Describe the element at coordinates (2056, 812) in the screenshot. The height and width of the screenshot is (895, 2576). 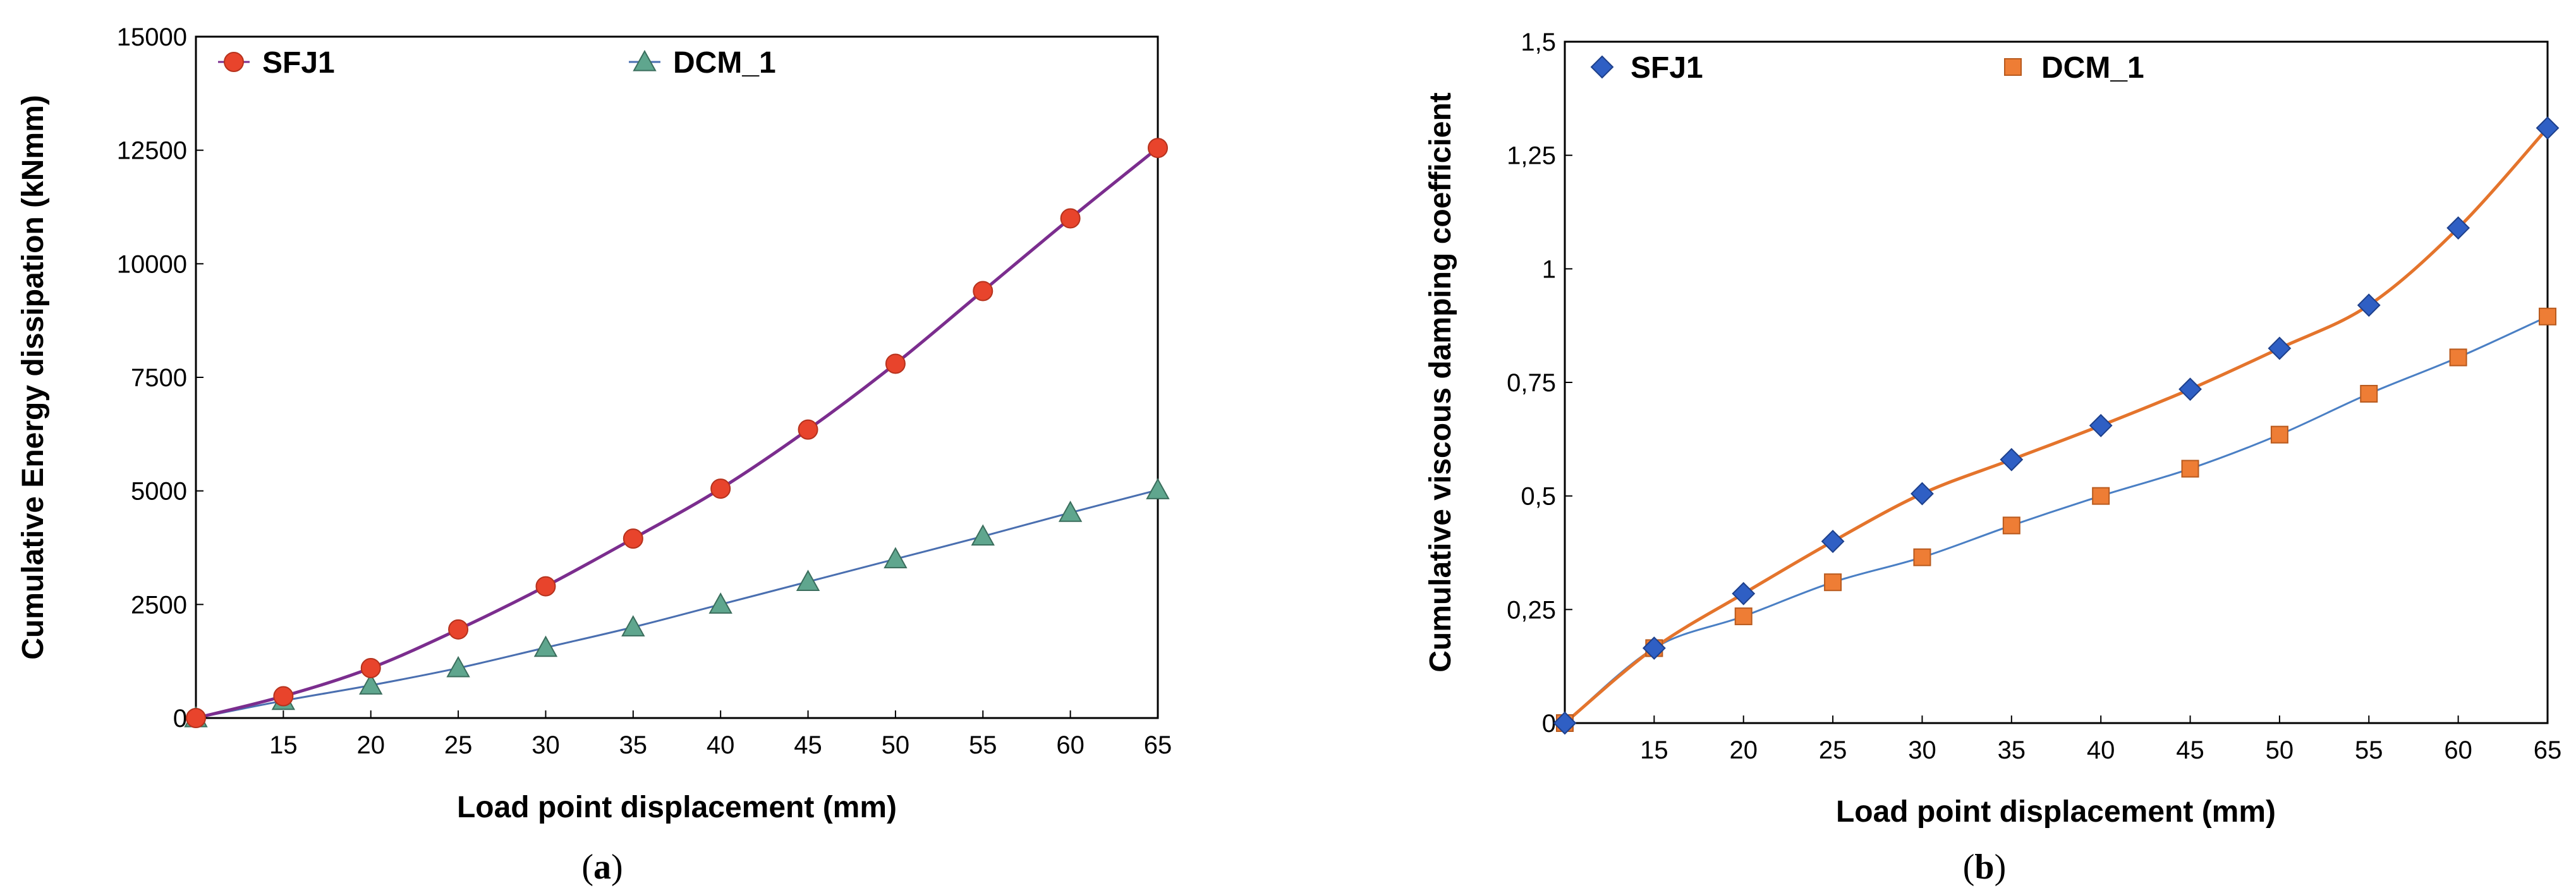
I see `x-axis-title-b: Load point displacement (mm)` at that location.